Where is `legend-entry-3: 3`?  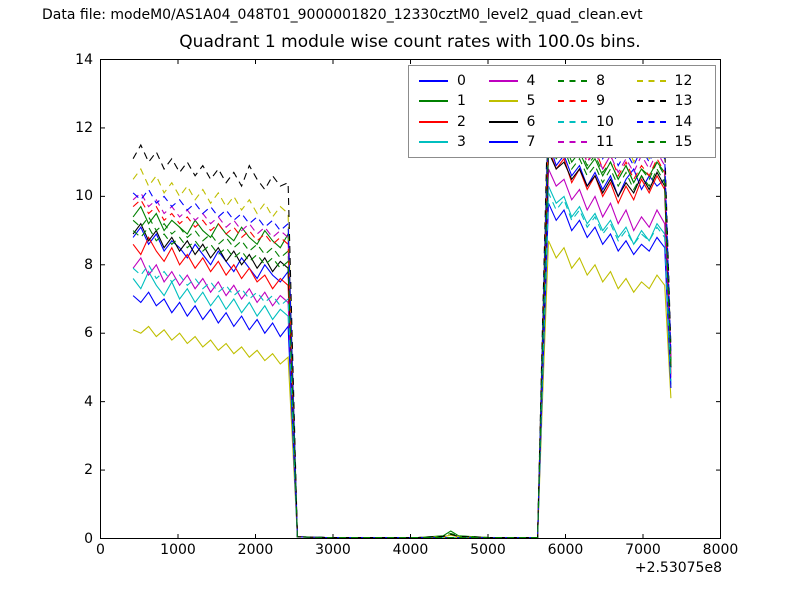
legend-entry-3: 3 is located at coordinates (449, 142).